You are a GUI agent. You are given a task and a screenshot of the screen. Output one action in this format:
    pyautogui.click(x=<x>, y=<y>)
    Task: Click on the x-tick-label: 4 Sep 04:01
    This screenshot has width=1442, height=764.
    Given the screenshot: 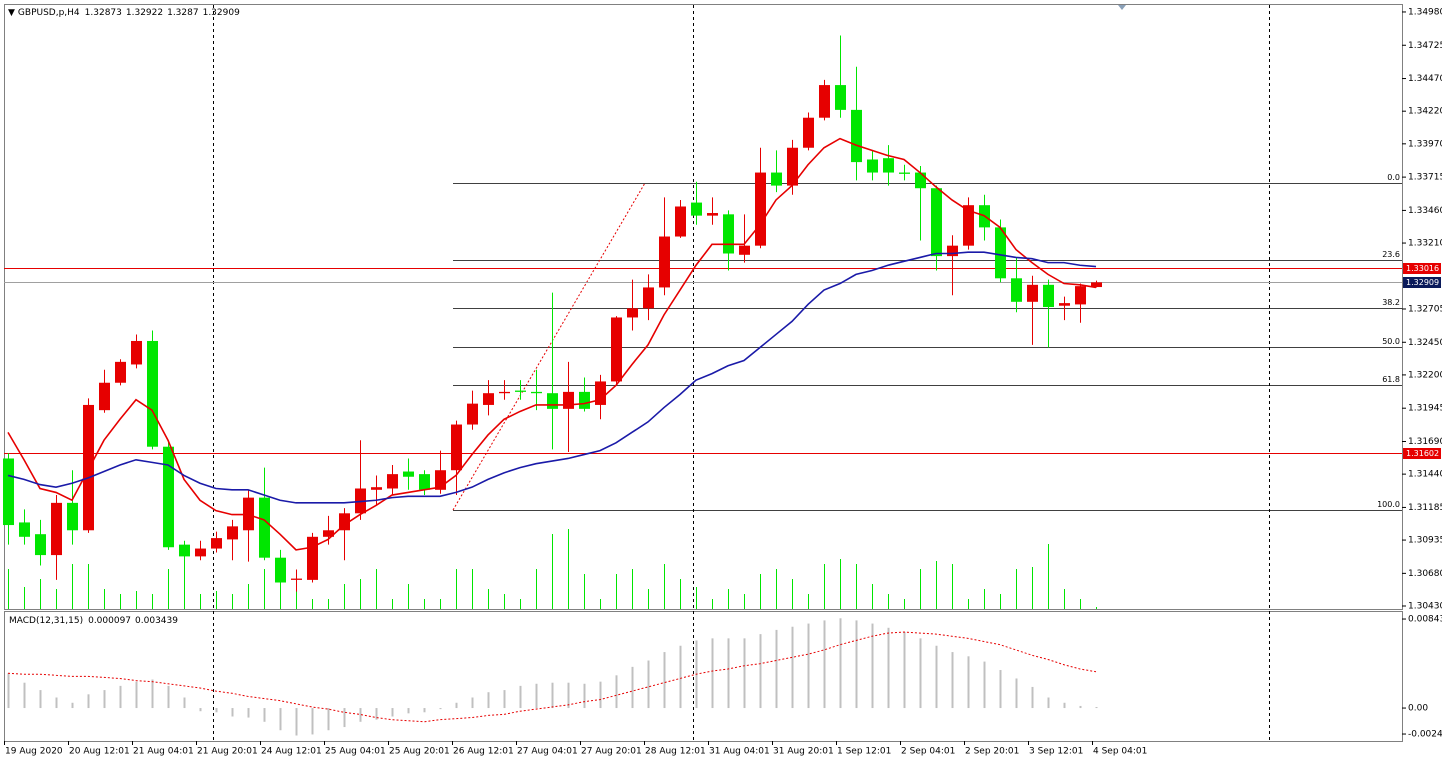 What is the action you would take?
    pyautogui.click(x=1120, y=752)
    